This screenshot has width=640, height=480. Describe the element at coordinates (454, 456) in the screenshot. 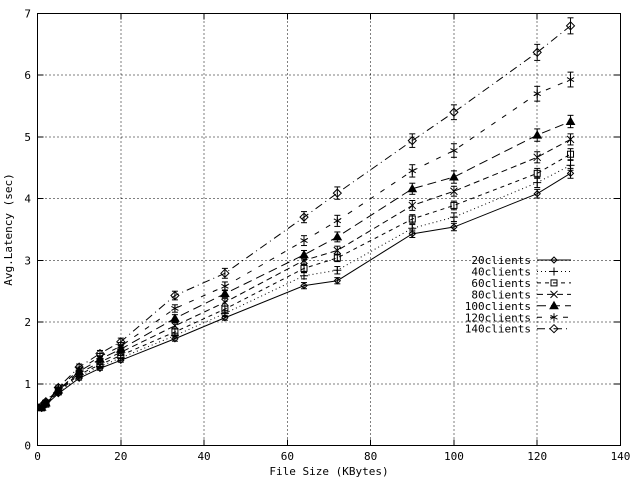

I see `x-tick-label: 100` at that location.